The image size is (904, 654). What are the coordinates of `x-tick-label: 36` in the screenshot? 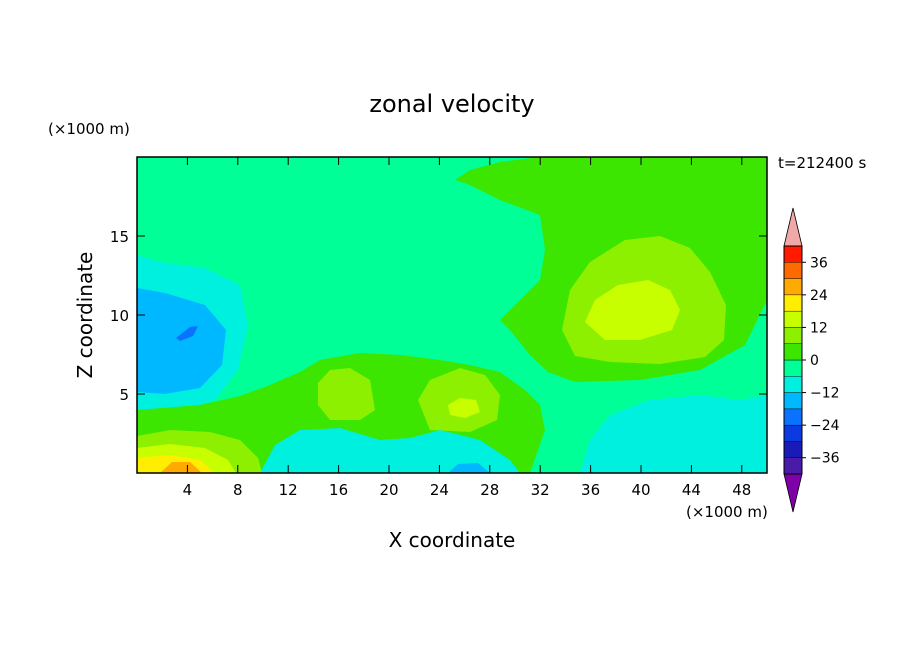 It's located at (590, 490).